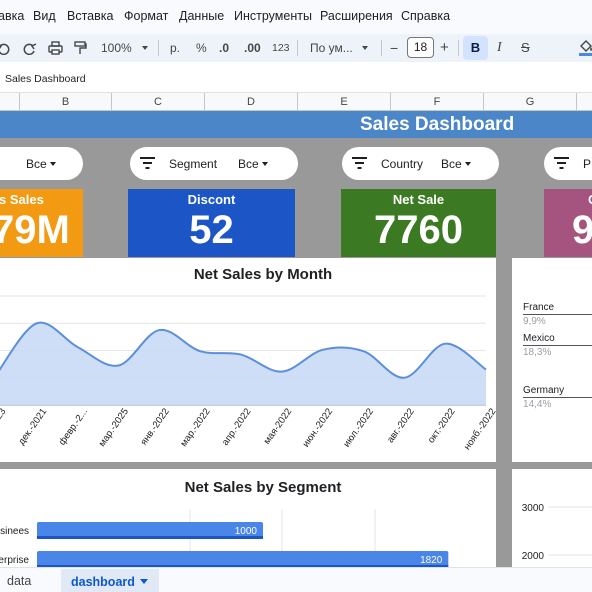  I want to click on chart-title: Net Sales by Segment, so click(263, 487).